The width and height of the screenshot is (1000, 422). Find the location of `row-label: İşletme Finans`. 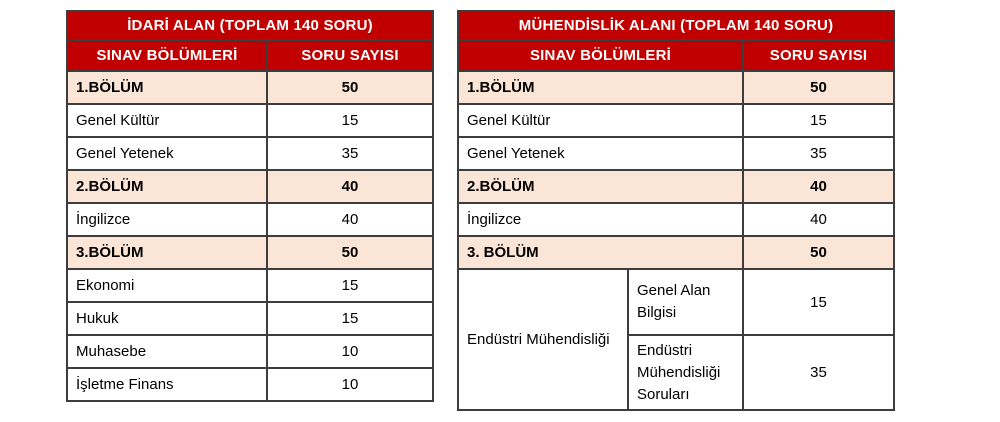

row-label: İşletme Finans is located at coordinates (167, 384).